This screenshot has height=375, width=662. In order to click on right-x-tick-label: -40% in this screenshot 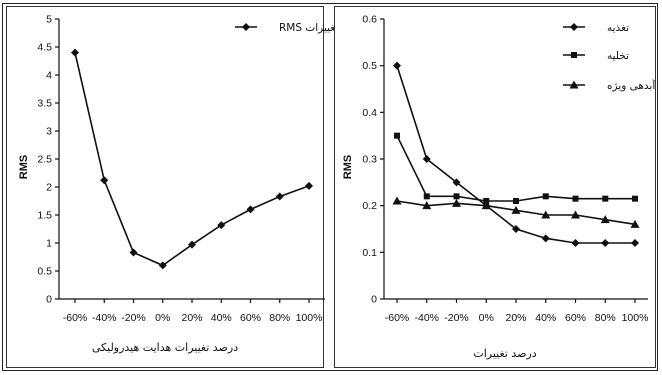, I will do `click(426, 318)`.